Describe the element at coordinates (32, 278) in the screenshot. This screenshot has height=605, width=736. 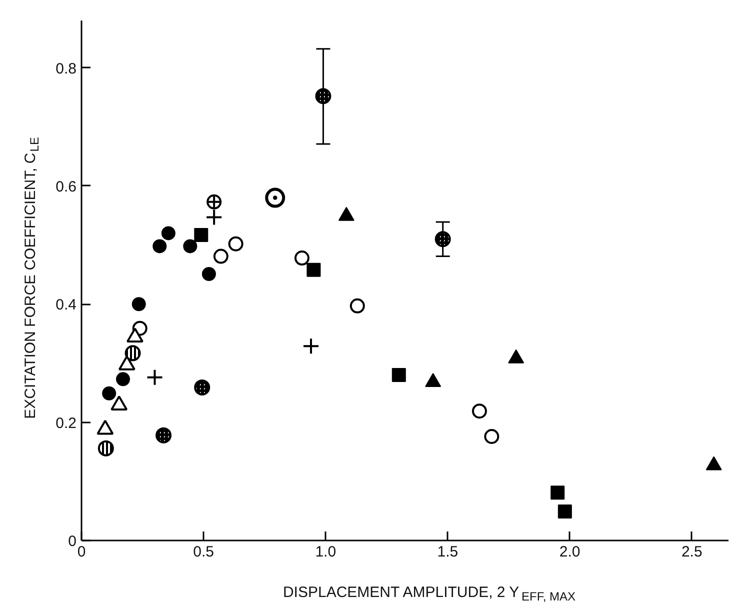
I see `y-axis-title: EXCITATION FORCE COEFFICIENT, CLE` at that location.